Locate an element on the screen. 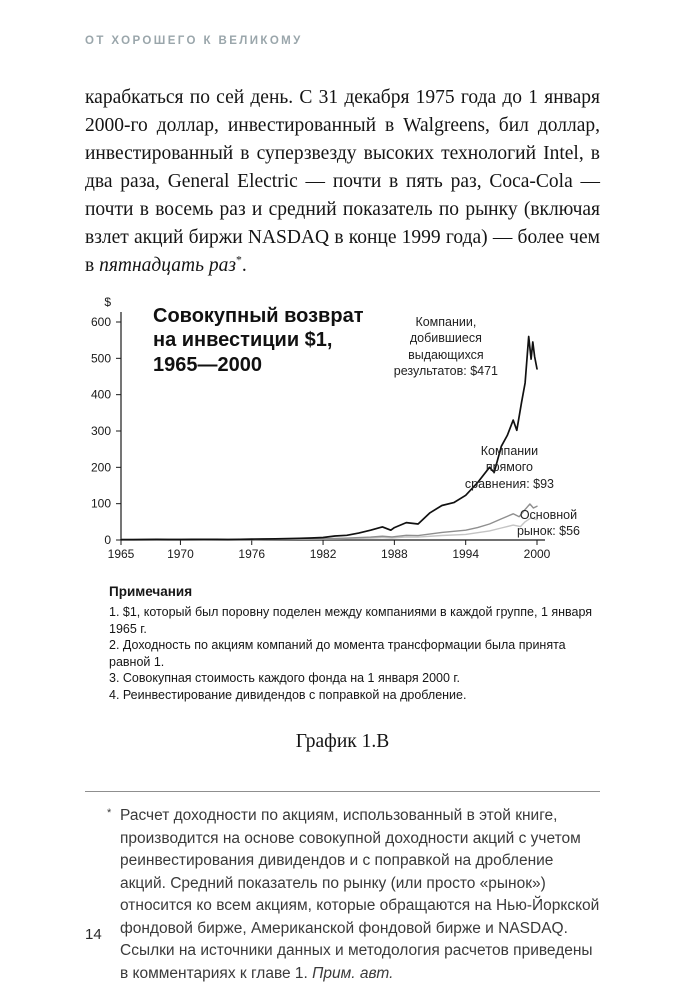  figure-caption: График 1.В is located at coordinates (342, 741).